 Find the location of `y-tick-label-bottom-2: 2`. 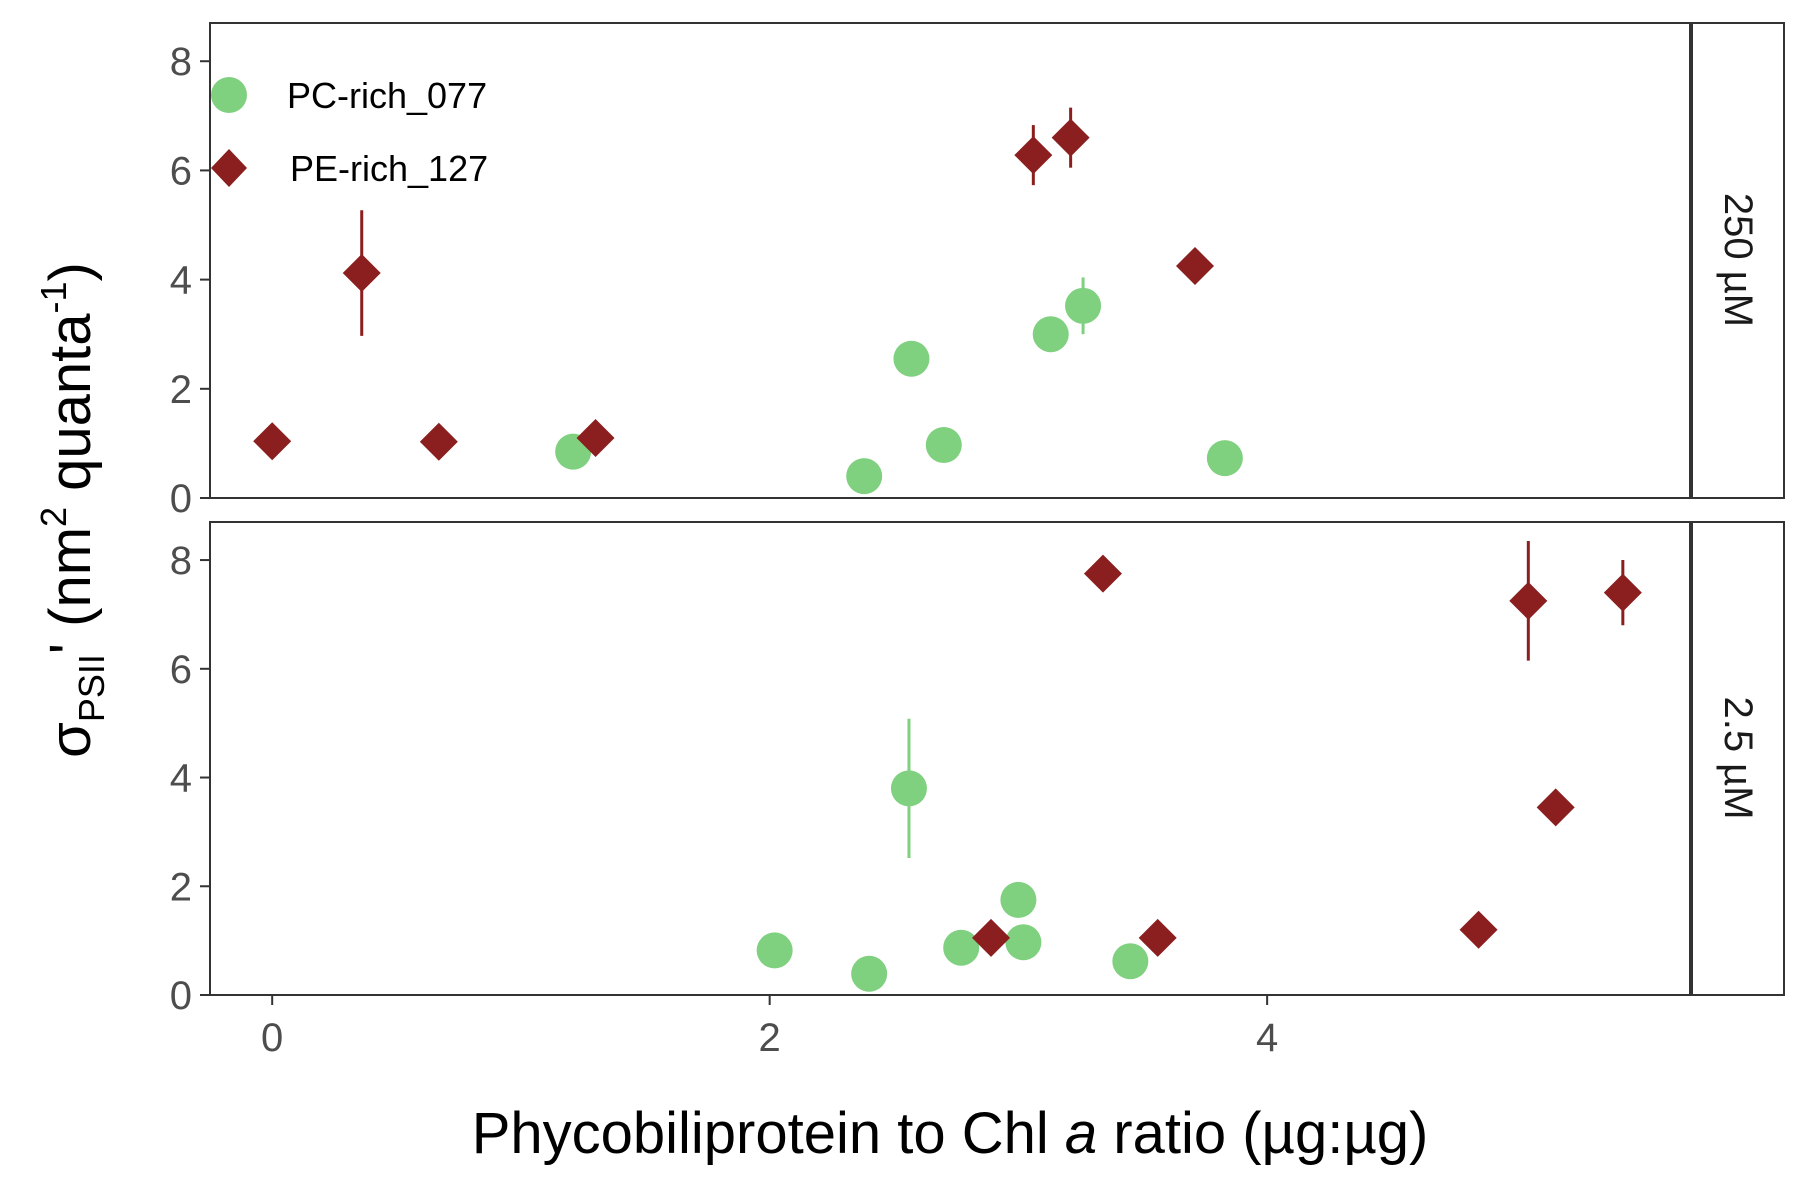

y-tick-label-bottom-2: 2 is located at coordinates (181, 887).